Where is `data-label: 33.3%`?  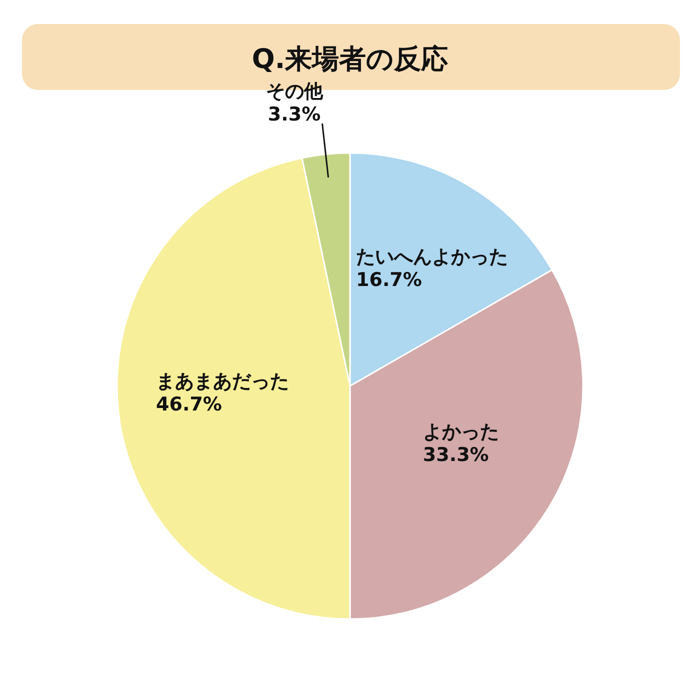
data-label: 33.3% is located at coordinates (455, 455).